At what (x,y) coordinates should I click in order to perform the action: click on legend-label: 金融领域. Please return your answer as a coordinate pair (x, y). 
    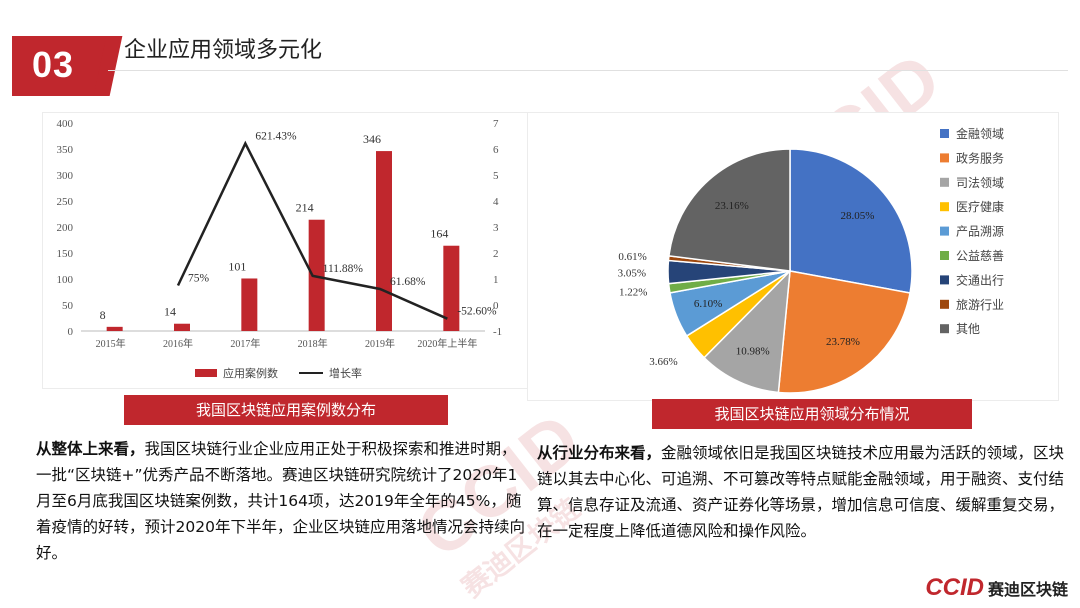
    Looking at the image, I should click on (980, 133).